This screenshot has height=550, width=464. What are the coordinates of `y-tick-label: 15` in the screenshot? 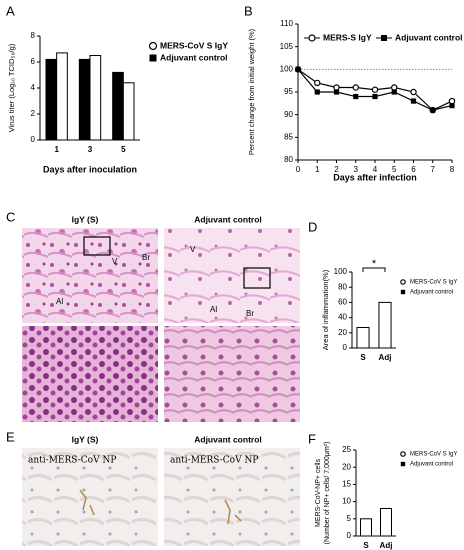 It's located at (346, 484).